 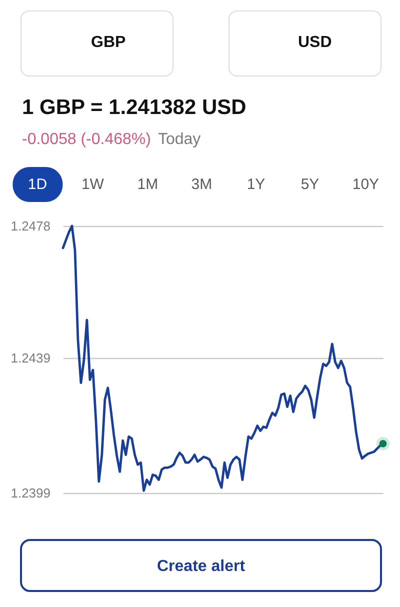 I want to click on text: USD, so click(x=315, y=42).